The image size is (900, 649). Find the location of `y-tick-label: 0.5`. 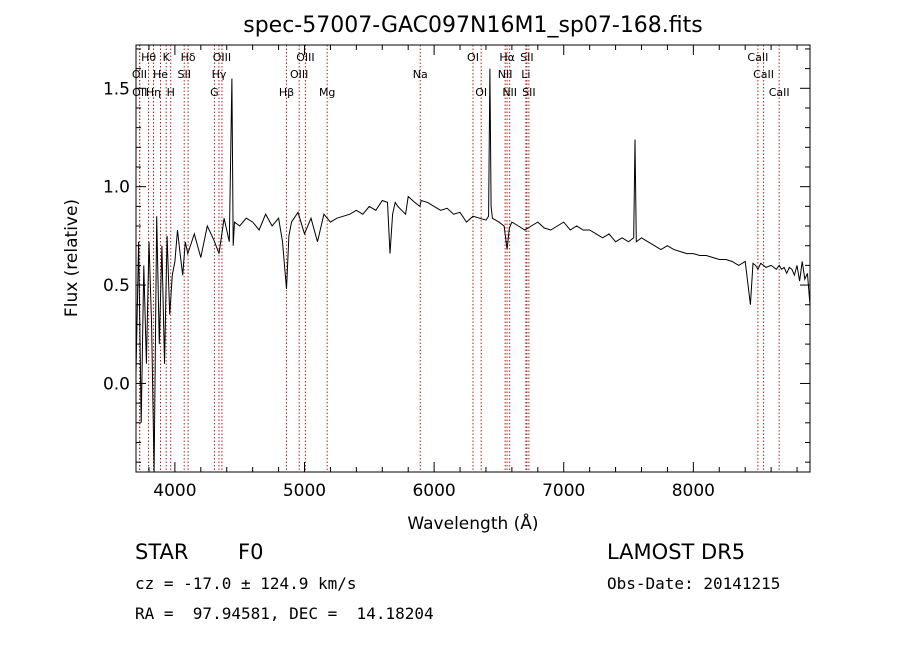

y-tick-label: 0.5 is located at coordinates (116, 286).